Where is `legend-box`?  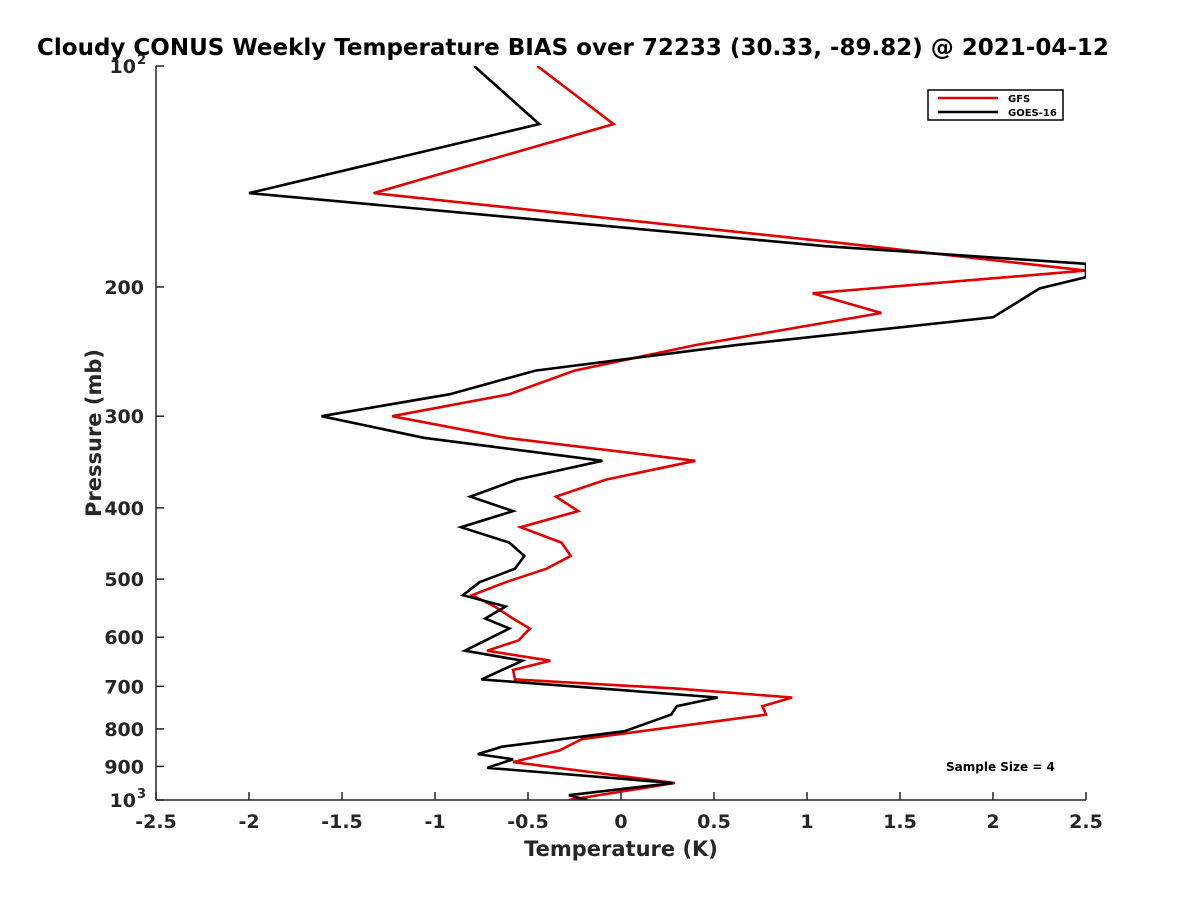
legend-box is located at coordinates (995, 105).